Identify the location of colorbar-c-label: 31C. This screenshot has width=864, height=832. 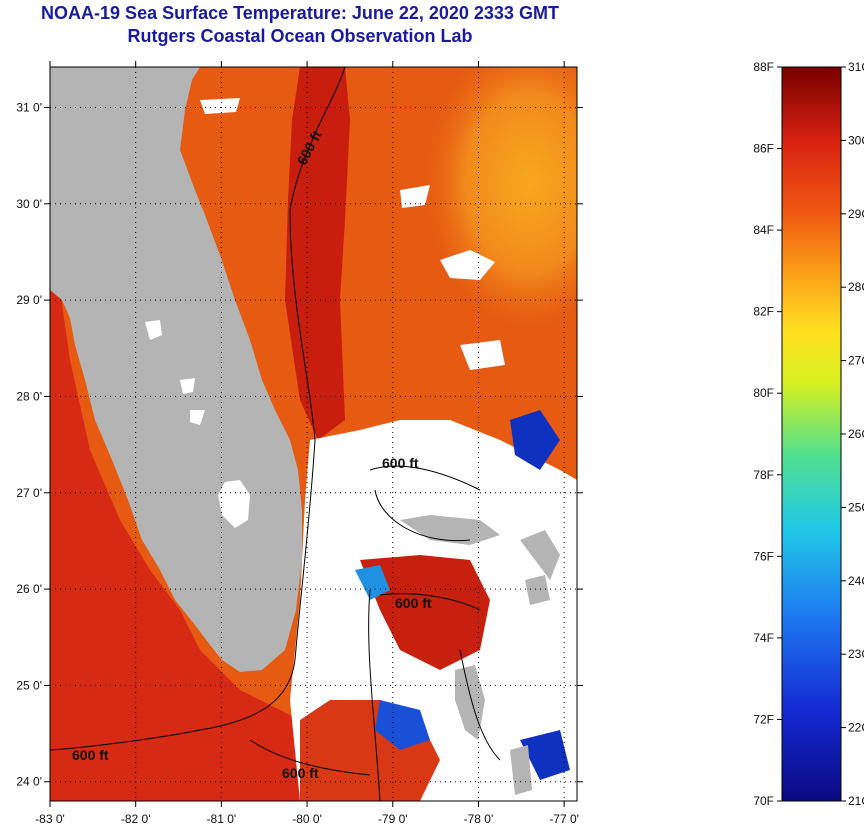
(856, 67).